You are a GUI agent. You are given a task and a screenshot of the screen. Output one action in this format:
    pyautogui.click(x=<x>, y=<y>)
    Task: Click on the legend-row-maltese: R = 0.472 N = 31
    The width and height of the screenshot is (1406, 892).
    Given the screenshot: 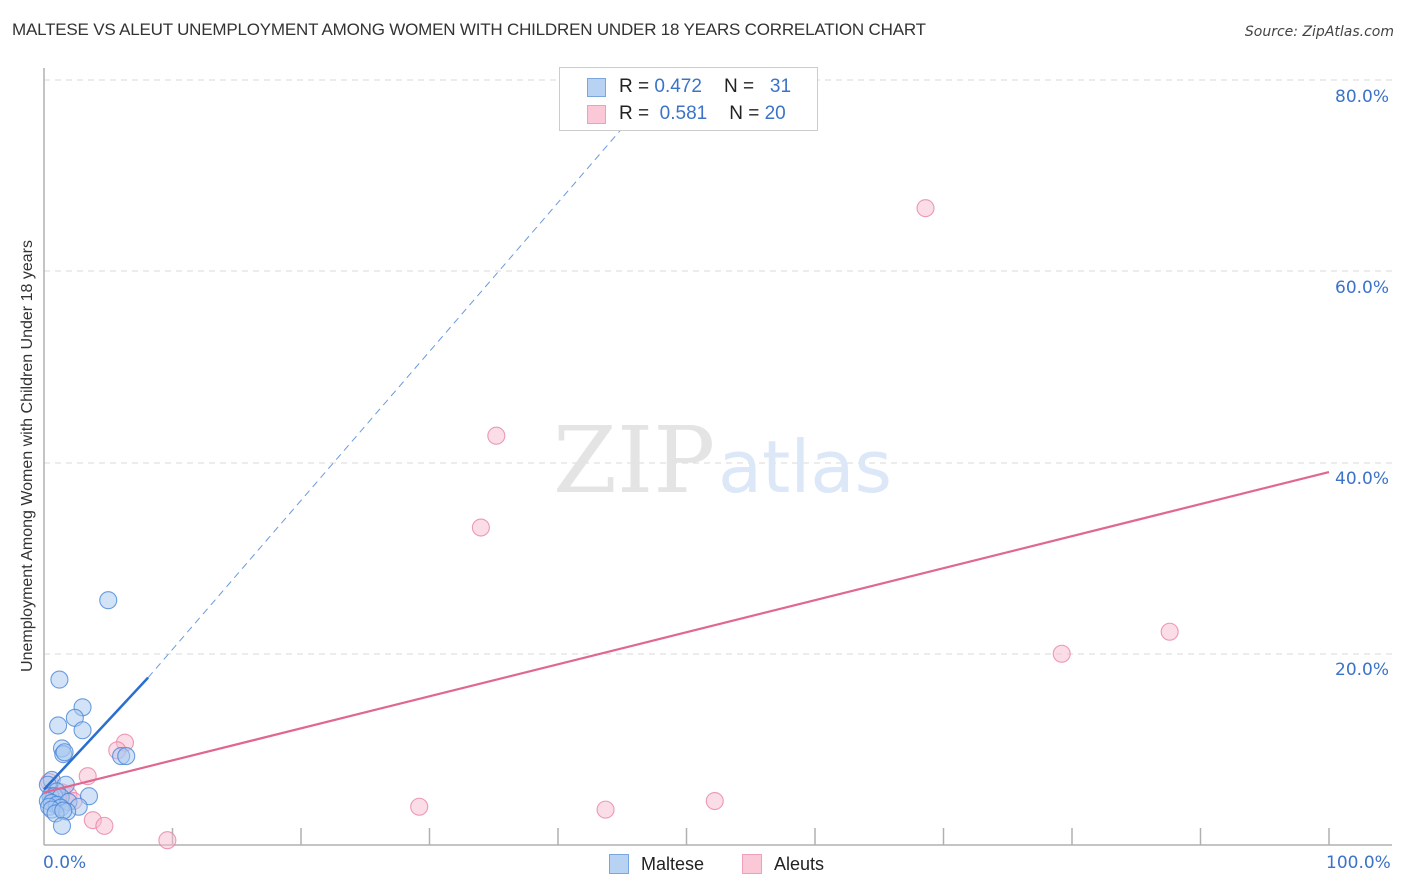 What is the action you would take?
    pyautogui.click(x=689, y=87)
    